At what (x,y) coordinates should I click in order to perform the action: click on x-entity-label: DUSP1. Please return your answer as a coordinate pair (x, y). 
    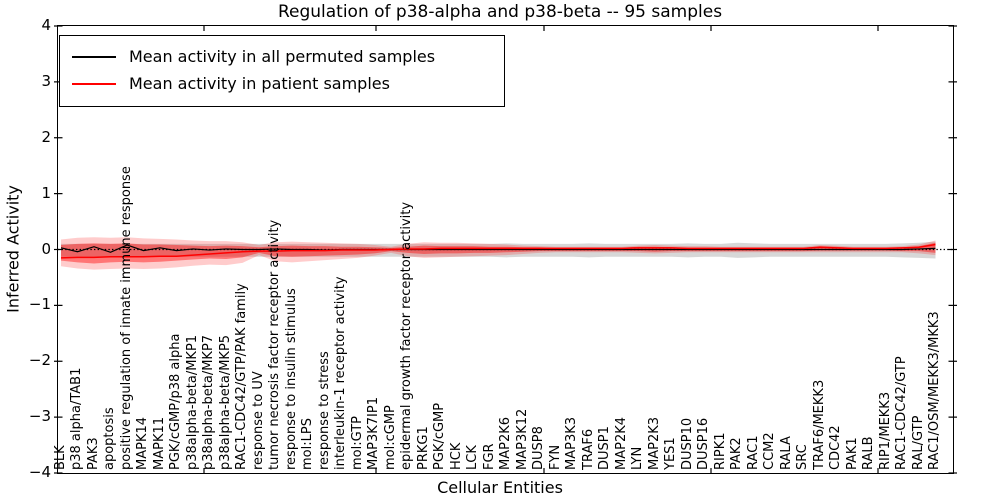
    Looking at the image, I should click on (604, 448).